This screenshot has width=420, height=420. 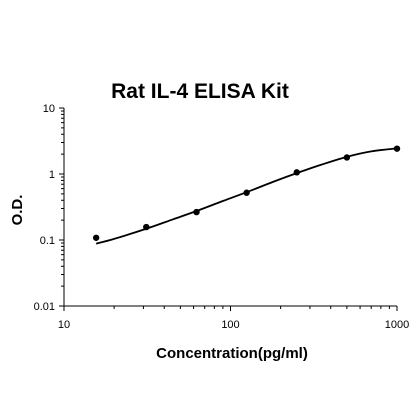 I want to click on y-ticks: 0.01 0.1 1 10, so click(x=49, y=208).